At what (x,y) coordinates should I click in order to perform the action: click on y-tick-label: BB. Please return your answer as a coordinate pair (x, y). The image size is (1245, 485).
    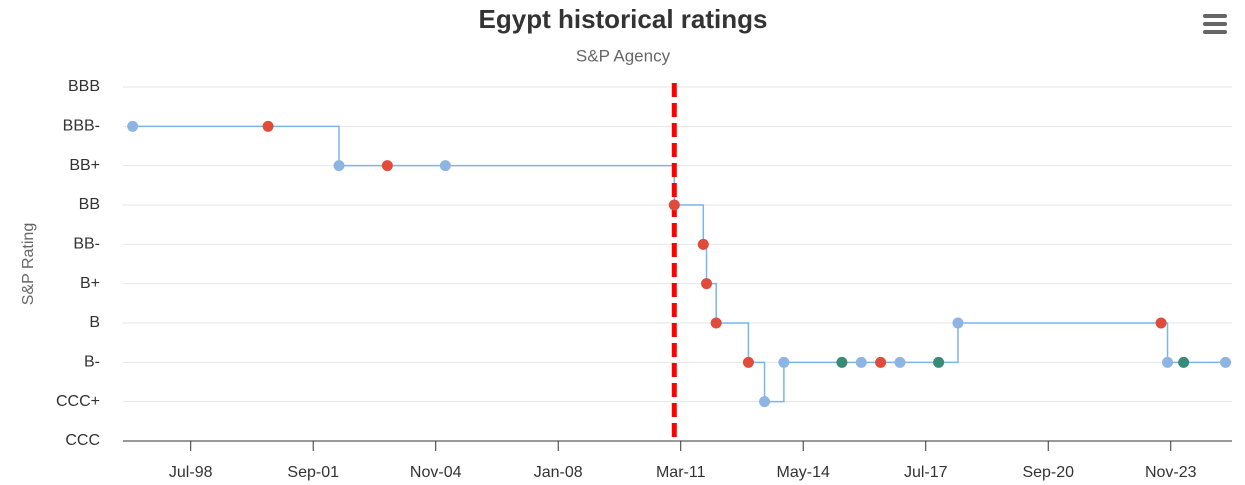
    Looking at the image, I should click on (89, 204).